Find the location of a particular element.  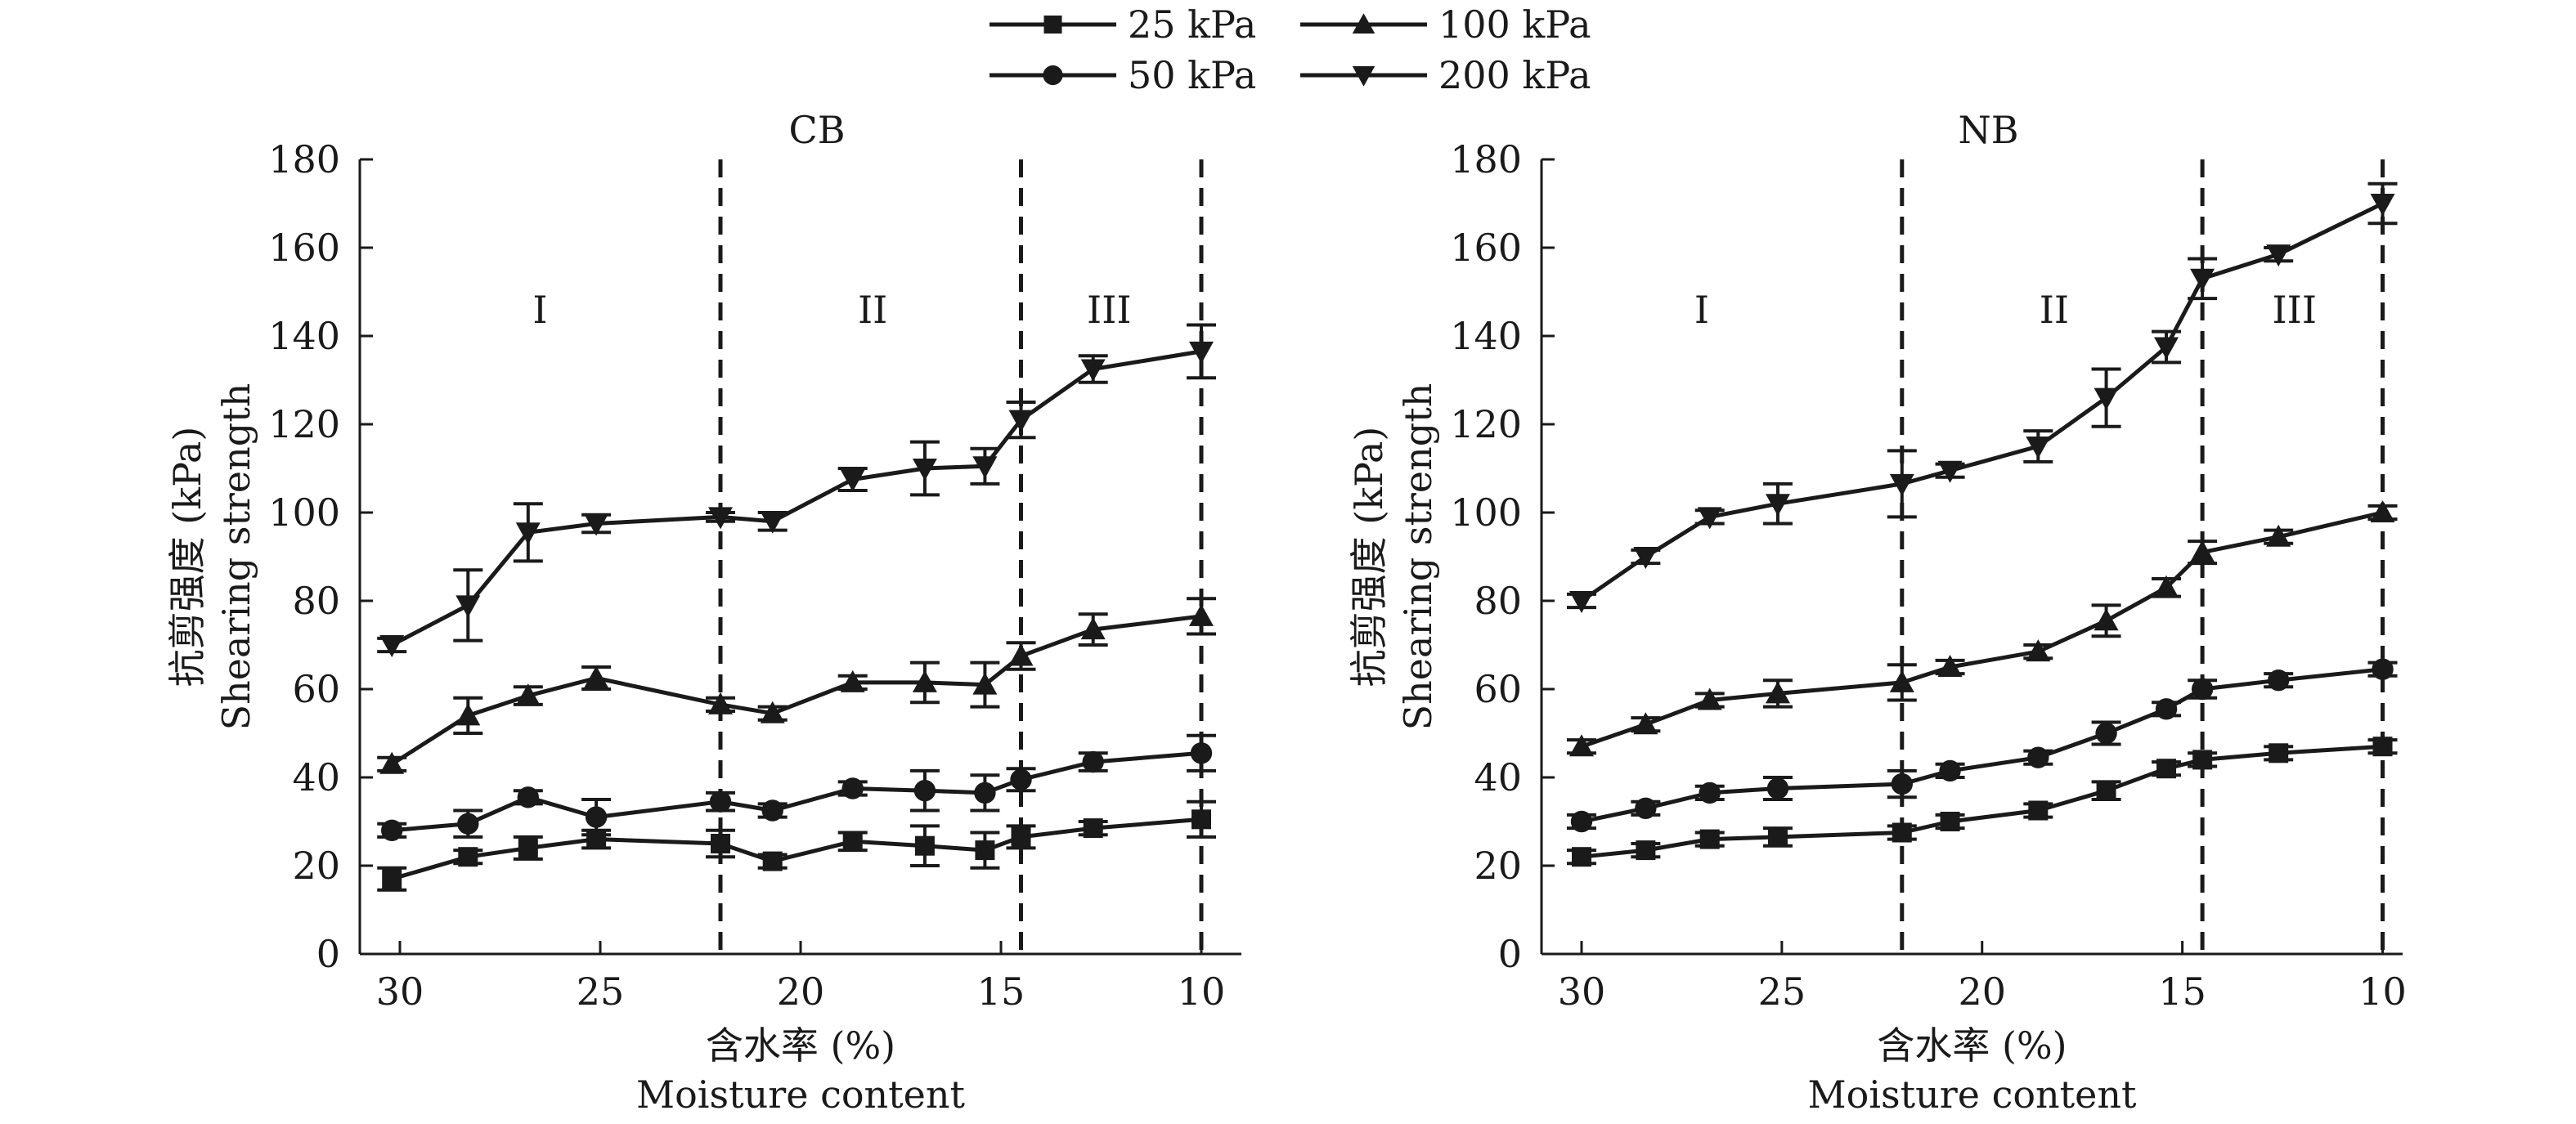

region-label: I is located at coordinates (1701, 310).